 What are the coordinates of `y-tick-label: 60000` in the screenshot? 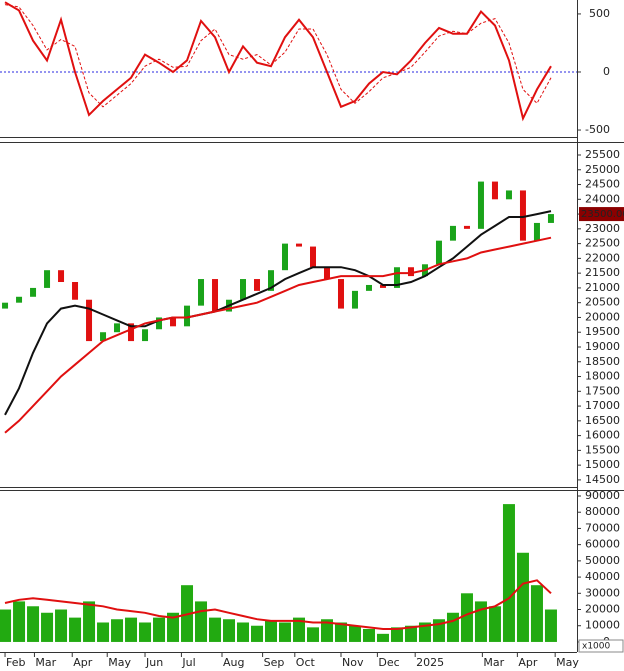 It's located at (602, 544).